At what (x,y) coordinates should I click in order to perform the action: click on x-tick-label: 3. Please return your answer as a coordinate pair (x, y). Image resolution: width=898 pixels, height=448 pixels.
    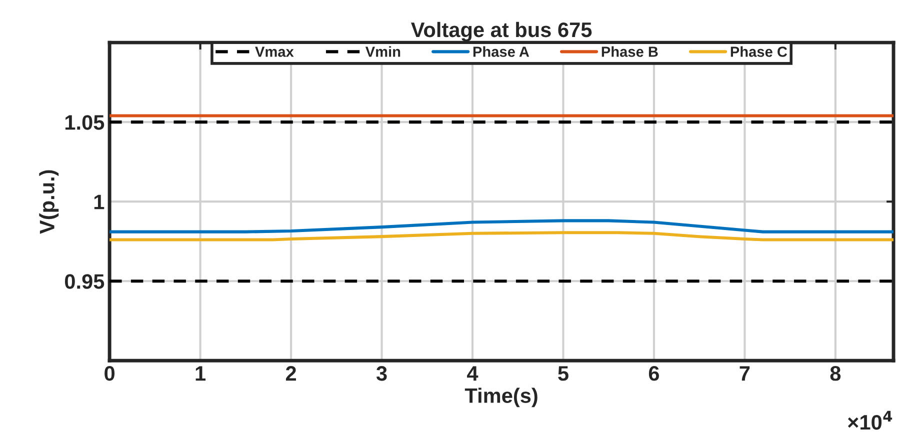
    Looking at the image, I should click on (381, 373).